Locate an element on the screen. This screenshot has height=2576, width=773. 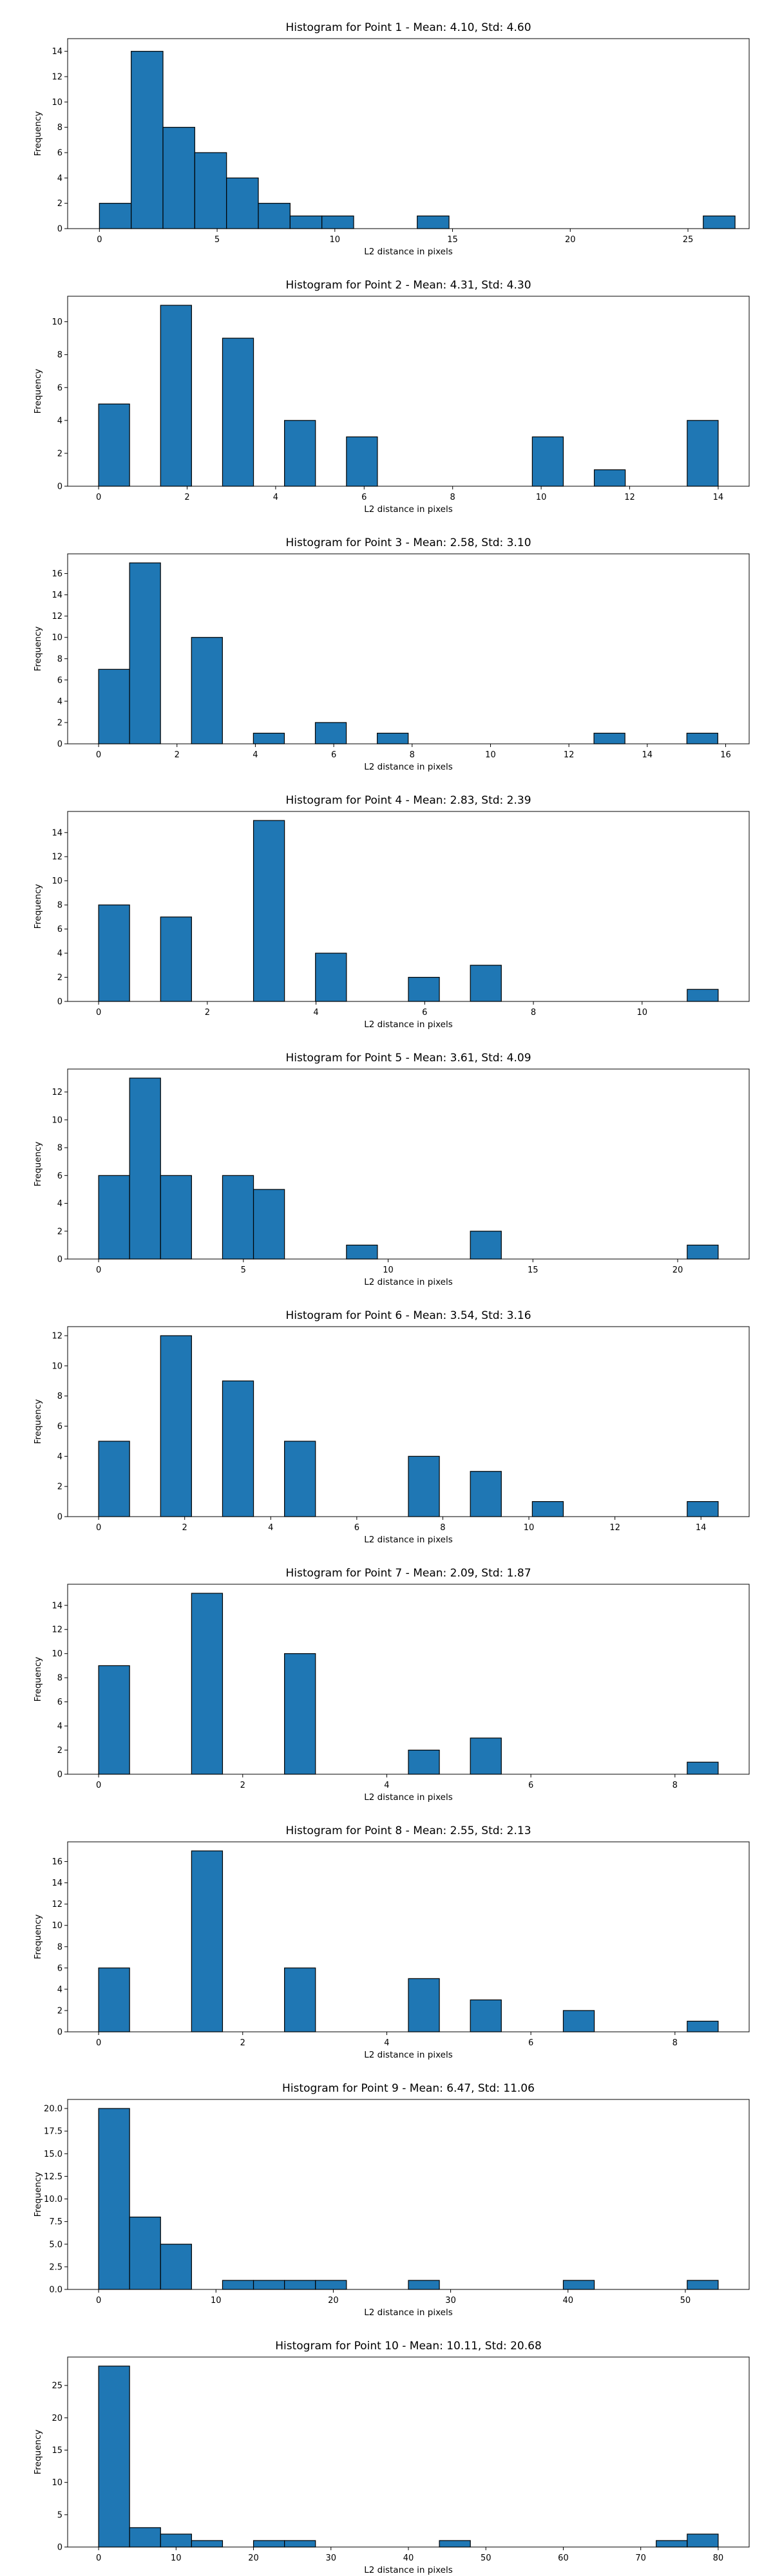
x-tick-label: 12 is located at coordinates (629, 497).